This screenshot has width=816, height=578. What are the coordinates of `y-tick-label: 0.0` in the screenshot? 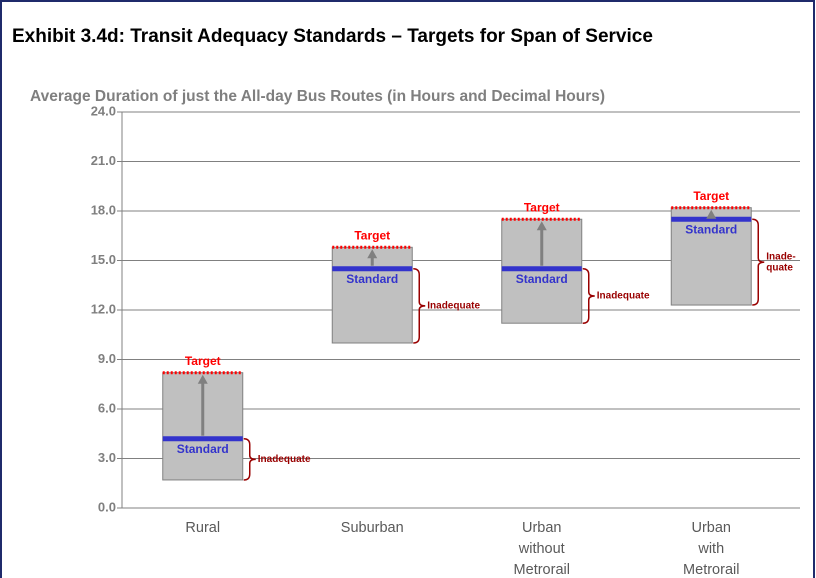 It's located at (107, 506).